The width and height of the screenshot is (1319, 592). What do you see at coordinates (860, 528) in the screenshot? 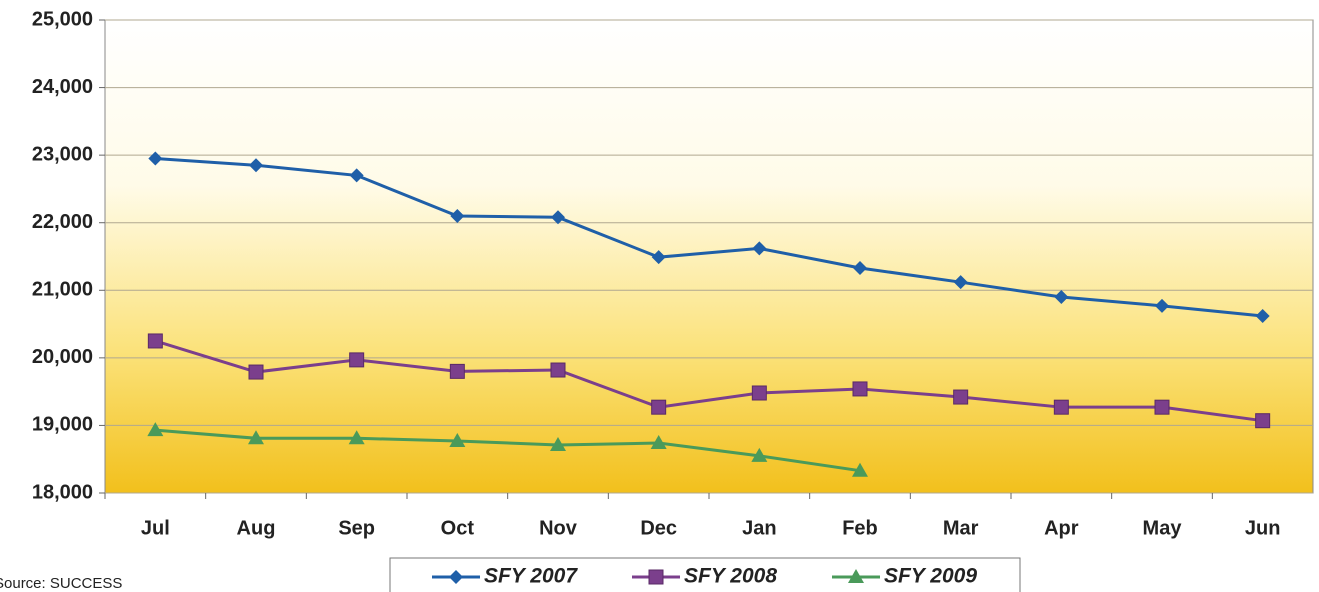
I see `x-tick-label: Feb` at bounding box center [860, 528].